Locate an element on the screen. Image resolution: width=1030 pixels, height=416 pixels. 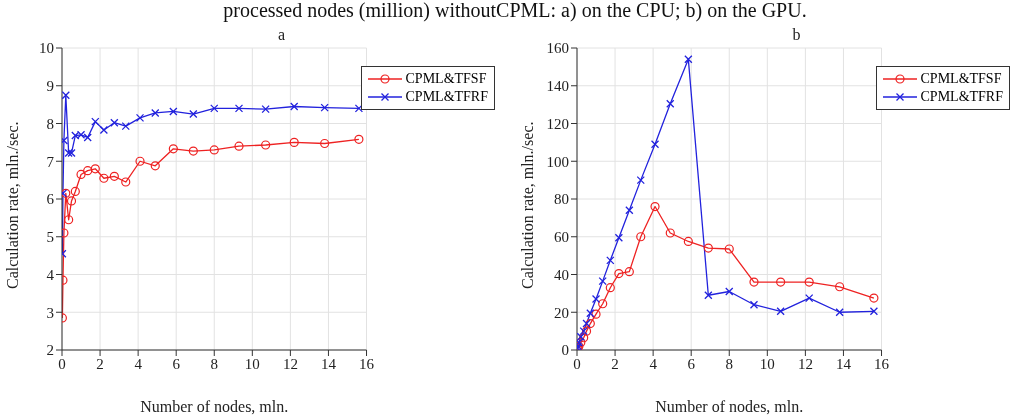
y-tick-label: 7 is located at coordinates (50, 161).